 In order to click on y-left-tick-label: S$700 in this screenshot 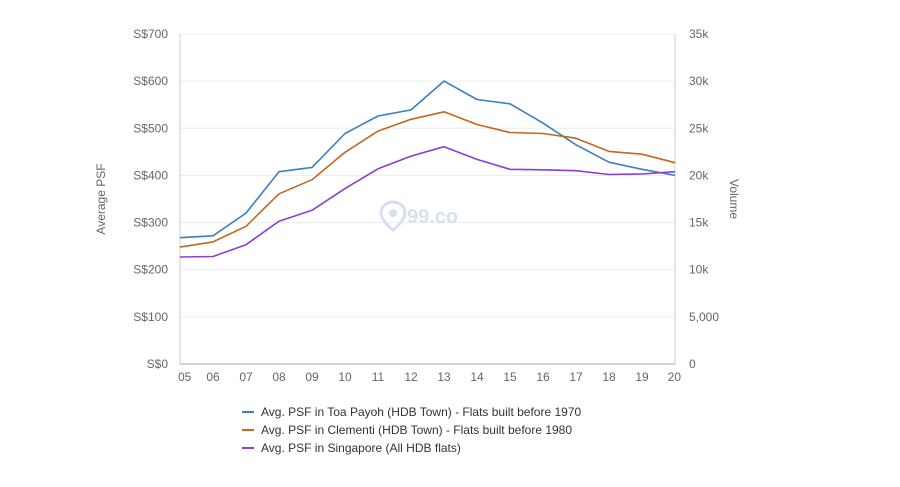, I will do `click(150, 34)`.